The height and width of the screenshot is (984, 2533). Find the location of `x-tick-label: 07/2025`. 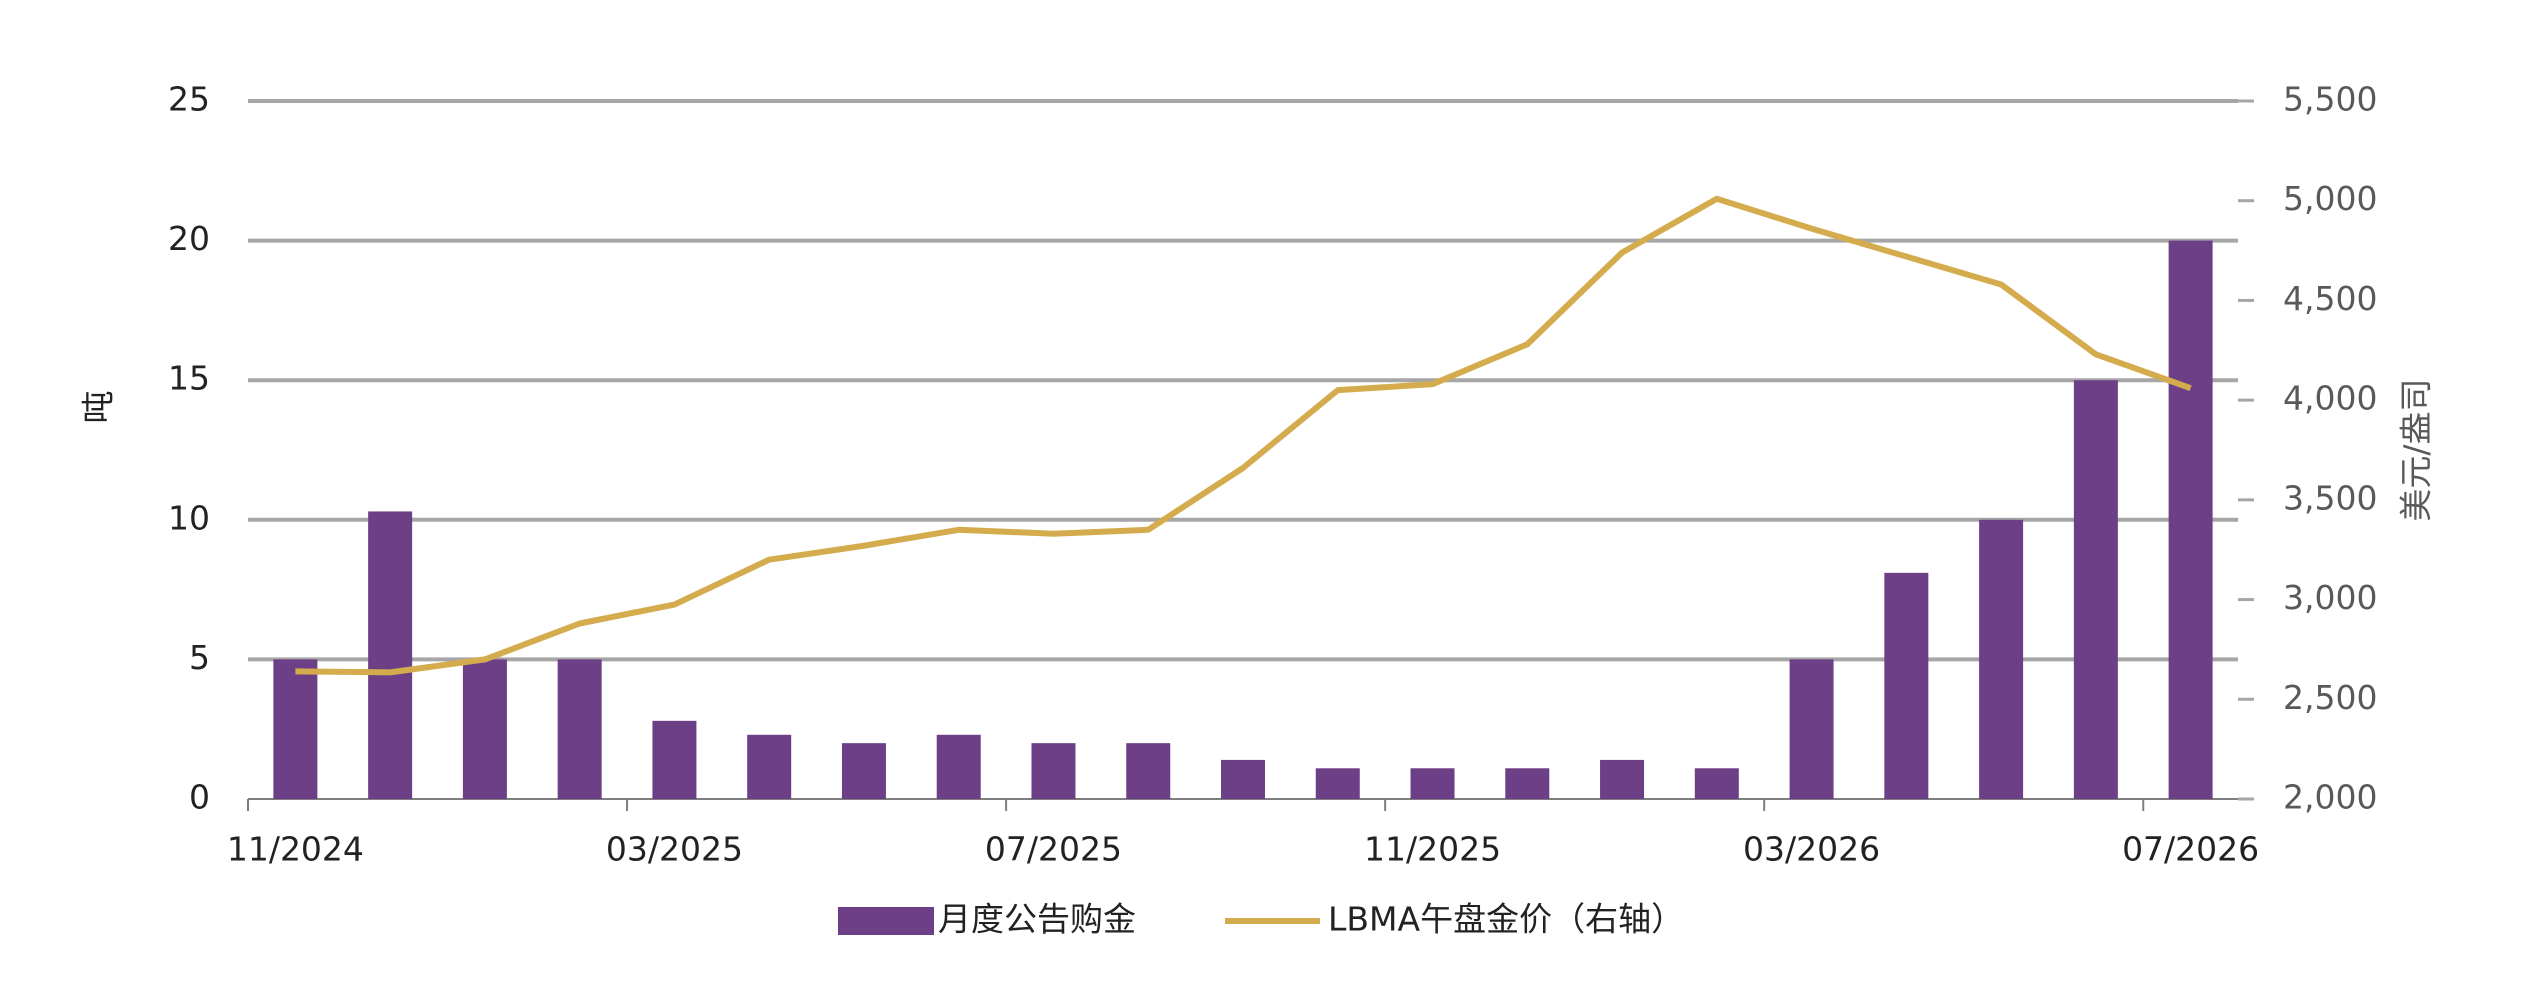

x-tick-label: 07/2025 is located at coordinates (1053, 849).